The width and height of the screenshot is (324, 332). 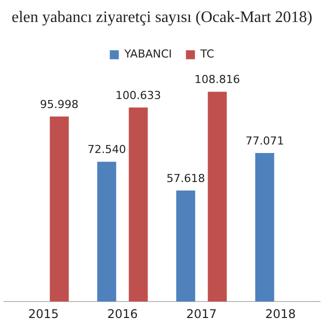 What do you see at coordinates (201, 313) in the screenshot?
I see `x-tick-label: 2017` at bounding box center [201, 313].